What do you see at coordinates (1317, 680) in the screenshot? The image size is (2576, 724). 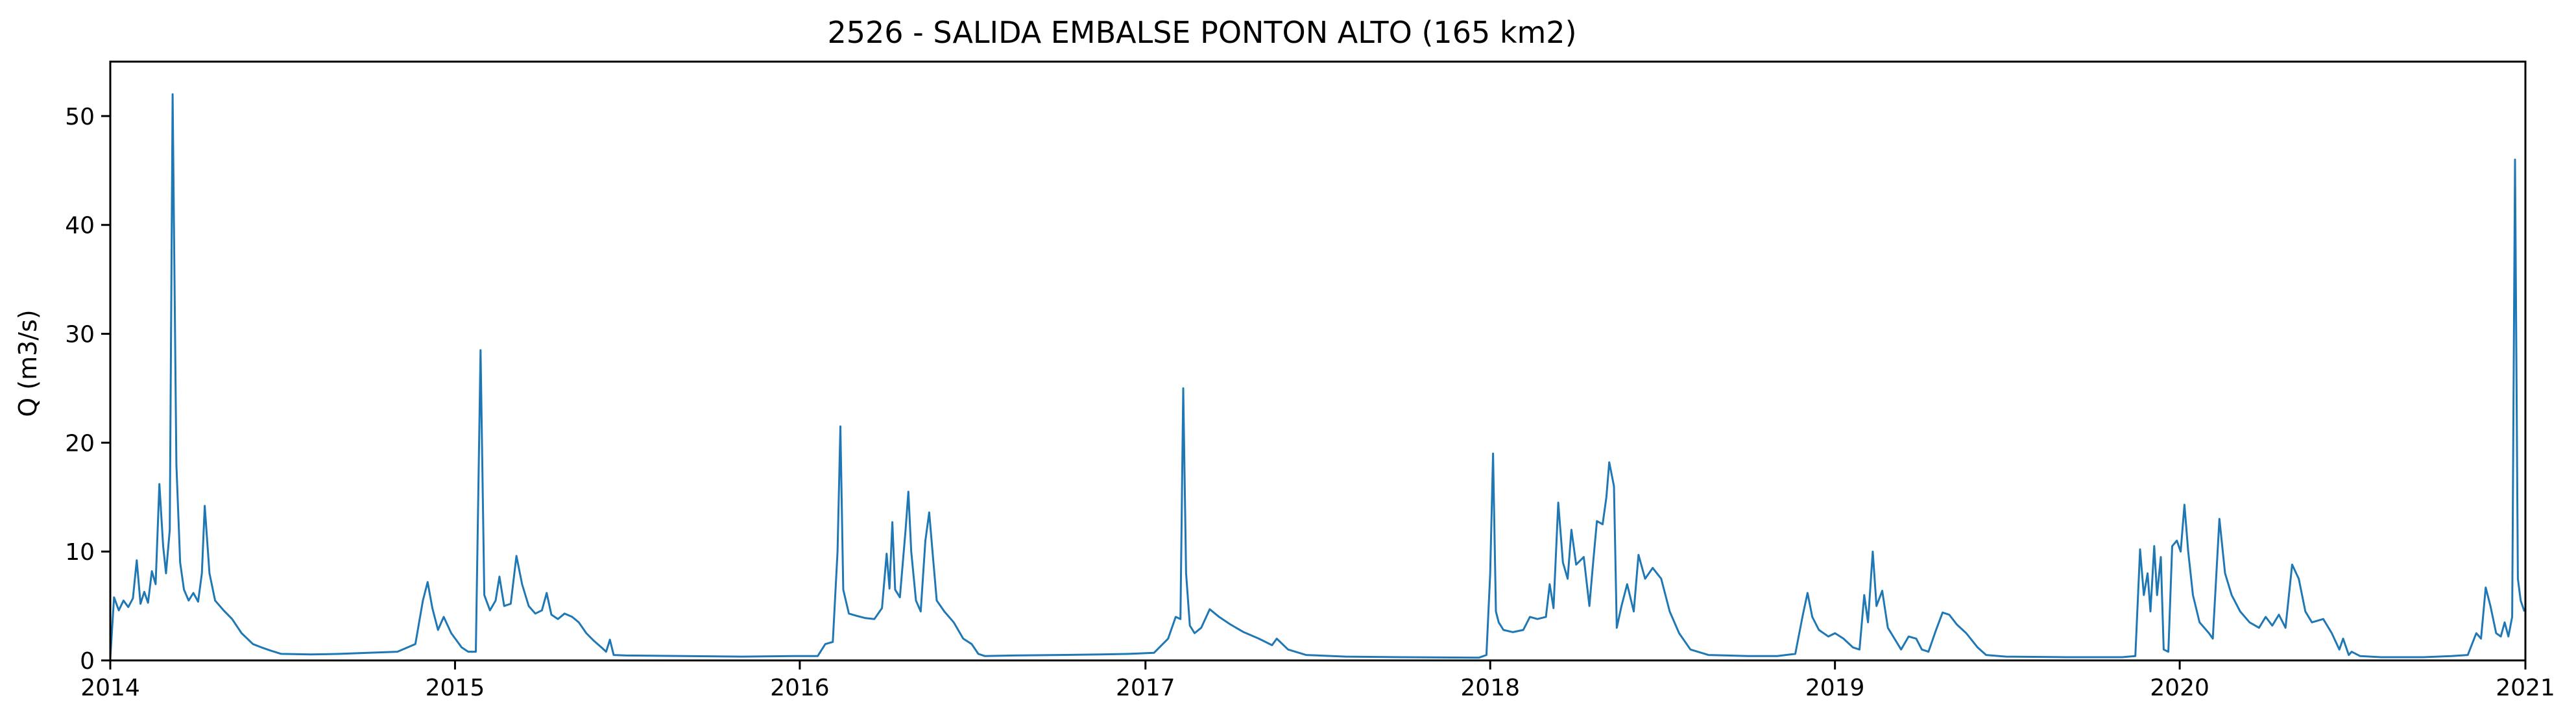 I see `x-axis-ticks: 2014 2015 2016 2017 2018 2019 2020 2021` at bounding box center [1317, 680].